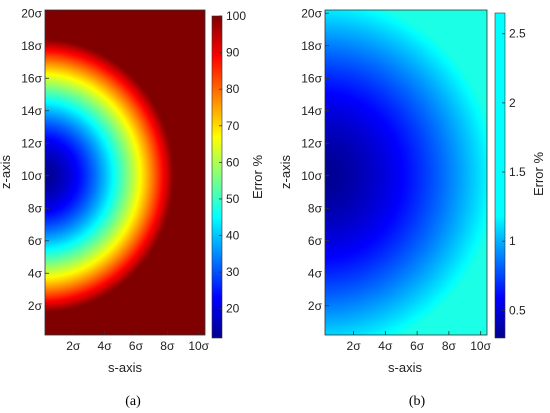 The height and width of the screenshot is (413, 550). What do you see at coordinates (257, 177) in the screenshot?
I see `colorbar-label-a: Error %` at bounding box center [257, 177].